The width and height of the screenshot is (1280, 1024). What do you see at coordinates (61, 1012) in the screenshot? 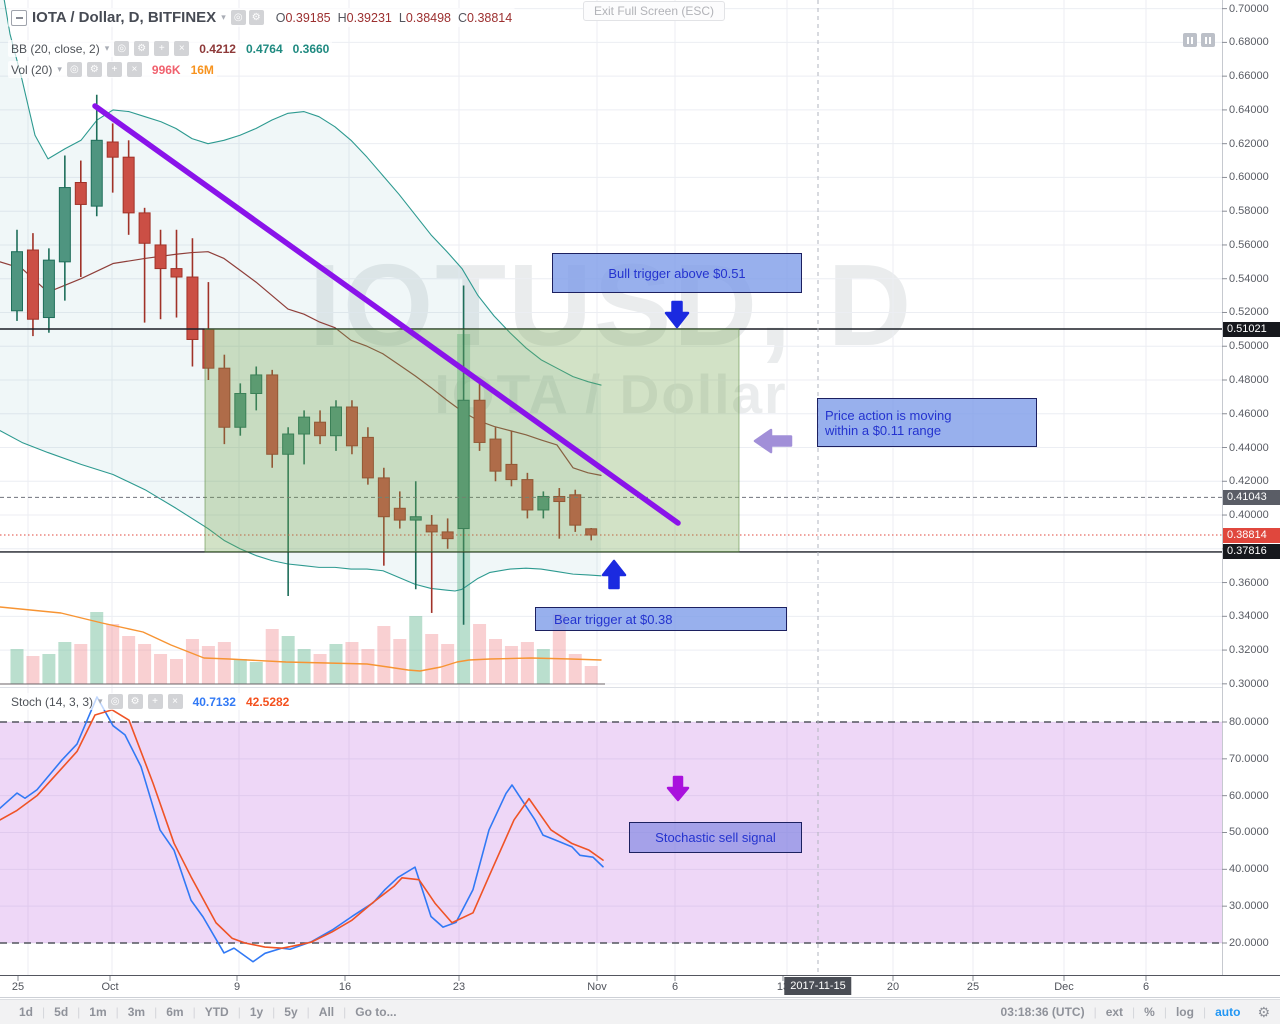
I see `range-button-5d: 5d` at bounding box center [61, 1012].